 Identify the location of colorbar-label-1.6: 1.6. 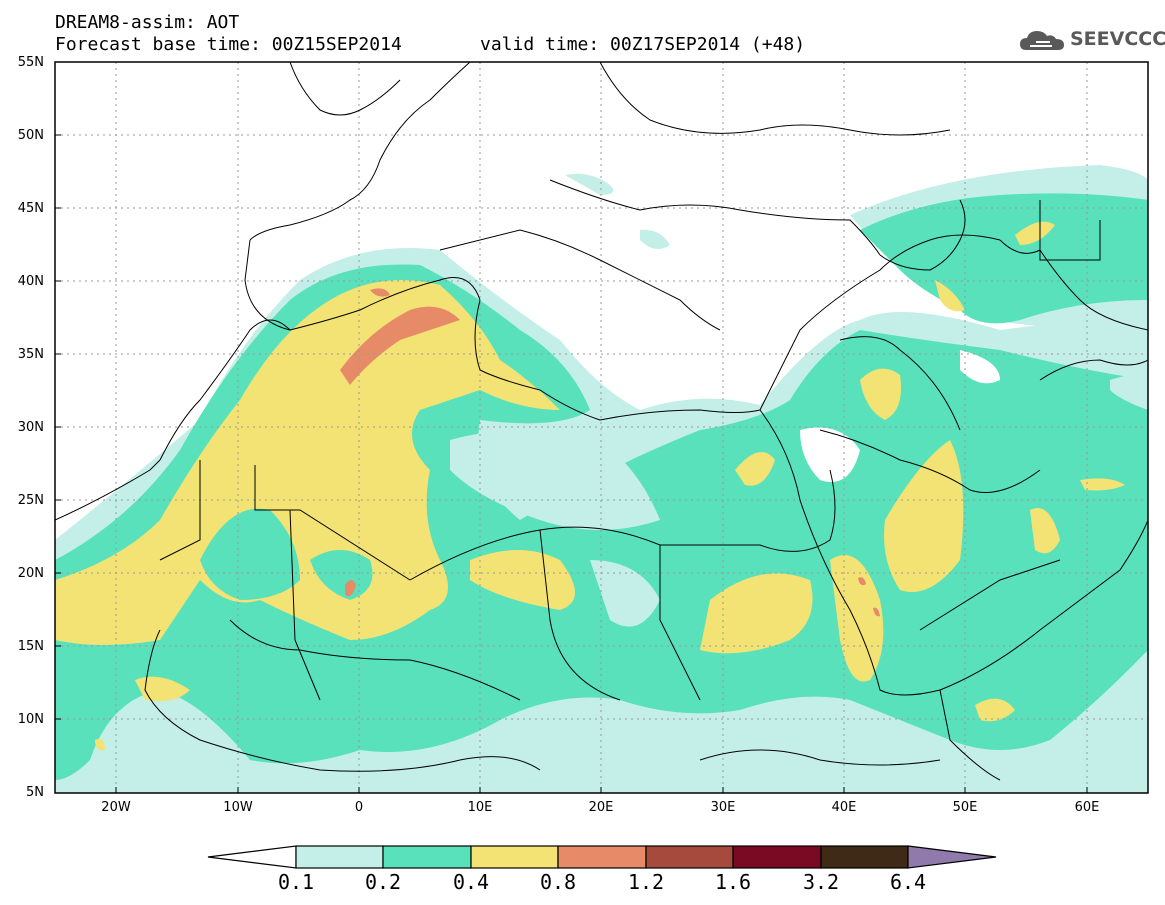
(733, 882).